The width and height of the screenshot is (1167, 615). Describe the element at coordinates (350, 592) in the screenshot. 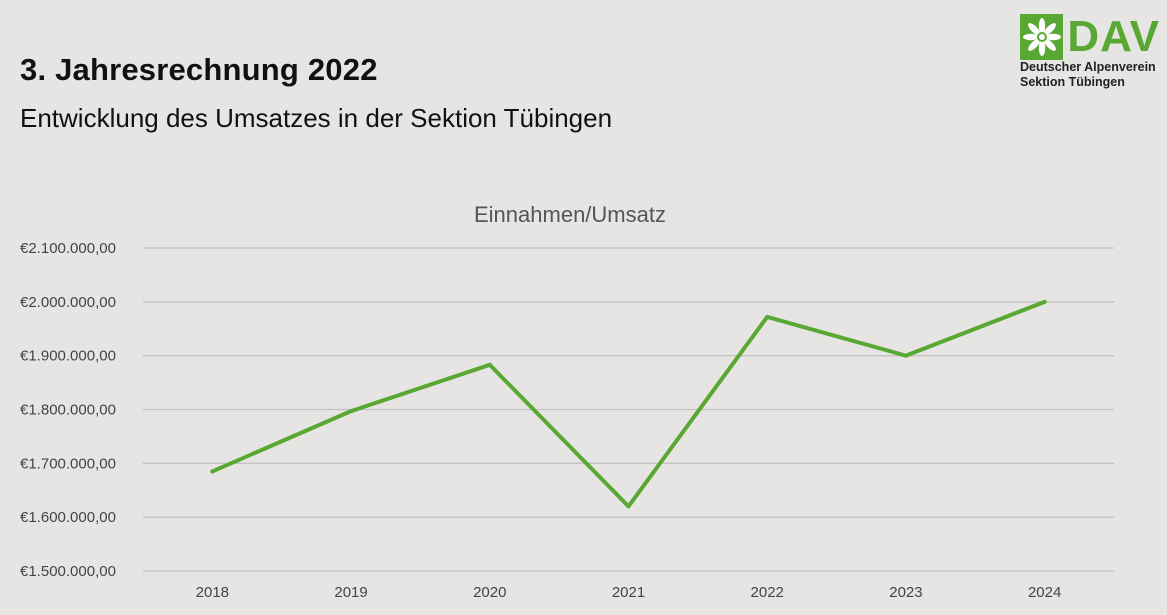

I see `x-tick-label: 2019` at that location.